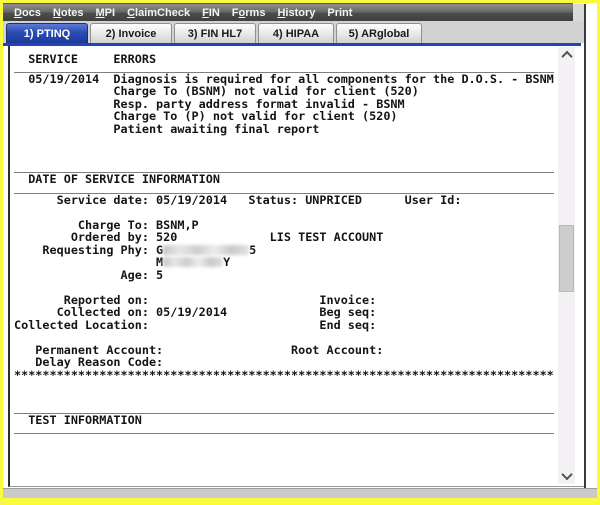 This screenshot has height=505, width=600. I want to click on requesting-phy-line-1: Requesting Phy: G 5, so click(284, 249).